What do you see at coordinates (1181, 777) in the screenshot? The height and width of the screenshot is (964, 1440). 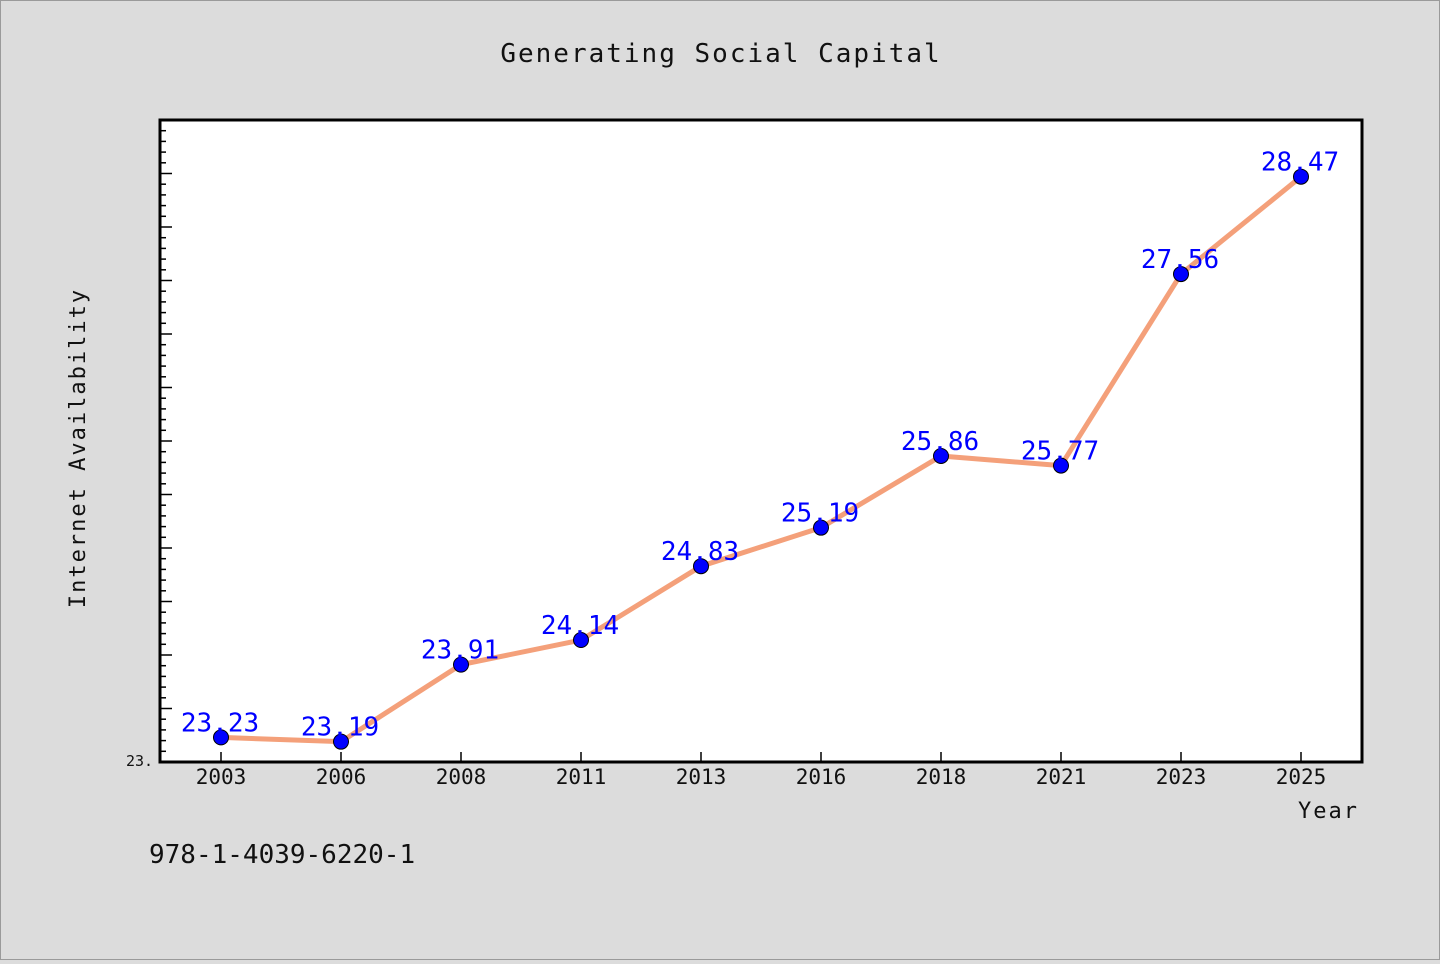 I see `x-tick-label: 2023` at bounding box center [1181, 777].